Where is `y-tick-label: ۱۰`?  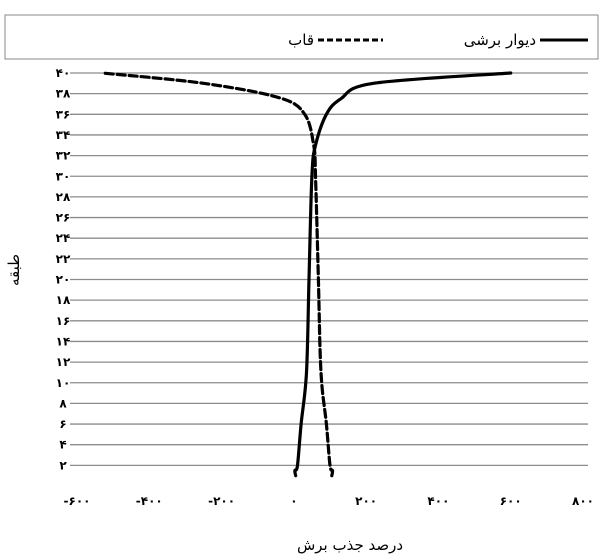 y-tick-label: ۱۰ is located at coordinates (63, 383).